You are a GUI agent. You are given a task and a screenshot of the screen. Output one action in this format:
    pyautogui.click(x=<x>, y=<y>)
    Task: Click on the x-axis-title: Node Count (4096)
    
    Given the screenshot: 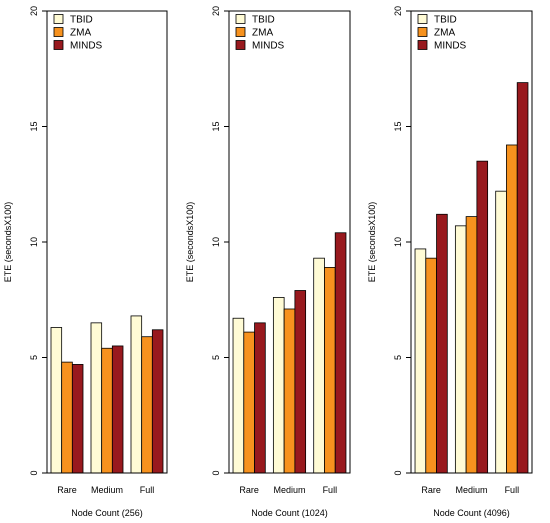 What is the action you would take?
    pyautogui.click(x=471, y=513)
    